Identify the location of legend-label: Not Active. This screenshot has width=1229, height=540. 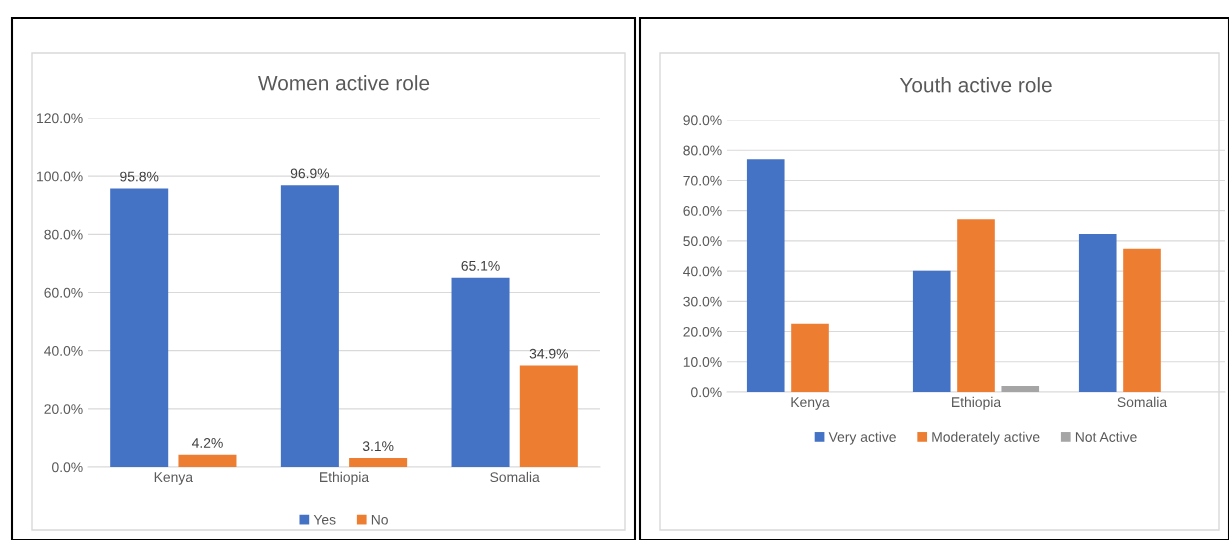
(1106, 436).